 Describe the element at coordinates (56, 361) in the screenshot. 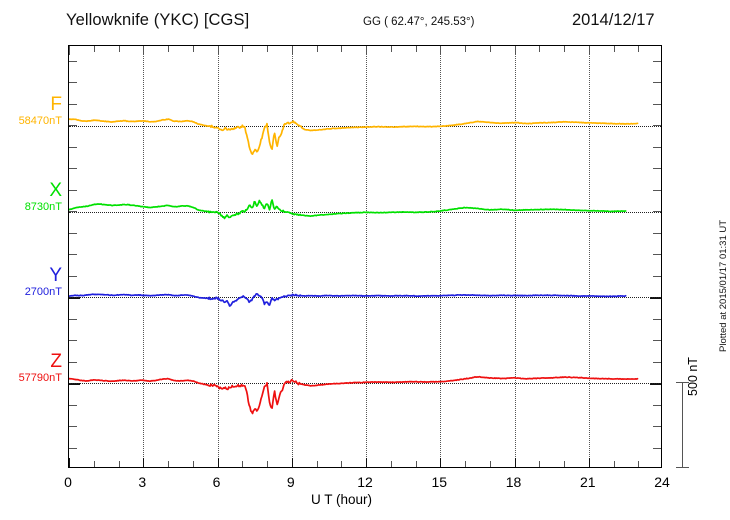

I see `component-symbol: Z` at that location.